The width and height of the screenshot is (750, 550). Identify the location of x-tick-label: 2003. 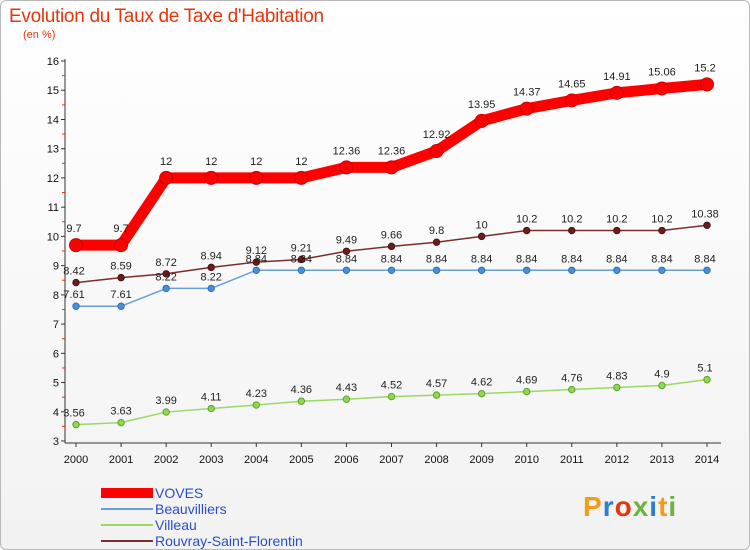
(211, 460).